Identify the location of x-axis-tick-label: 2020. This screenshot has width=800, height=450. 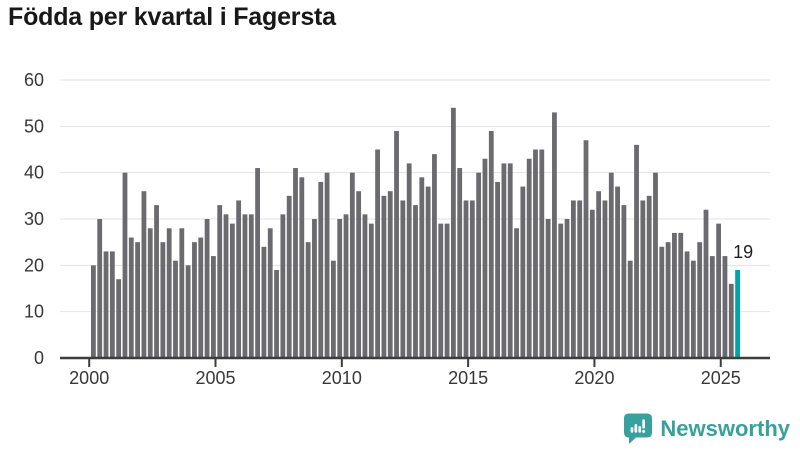
(594, 378).